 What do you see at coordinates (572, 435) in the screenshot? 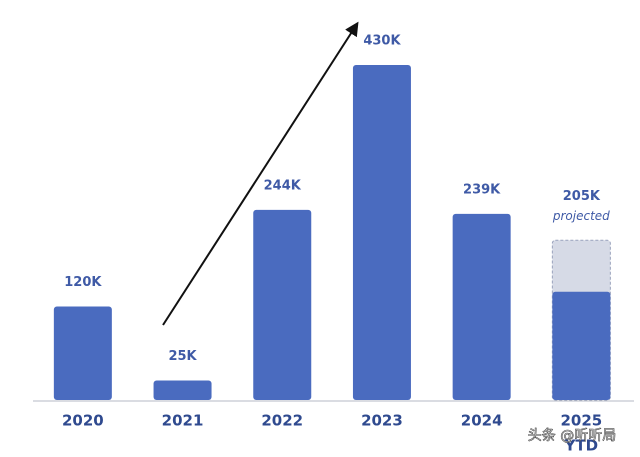
I see `watermark: 头条 @听听局` at bounding box center [572, 435].